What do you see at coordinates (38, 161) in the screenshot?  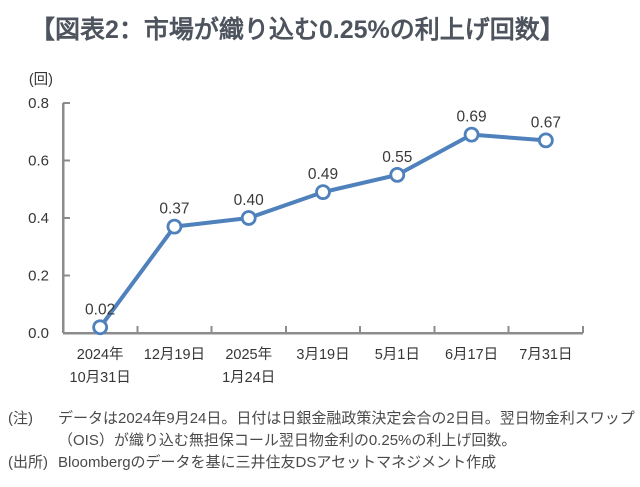 I see `y-tick-label: 0.6` at bounding box center [38, 161].